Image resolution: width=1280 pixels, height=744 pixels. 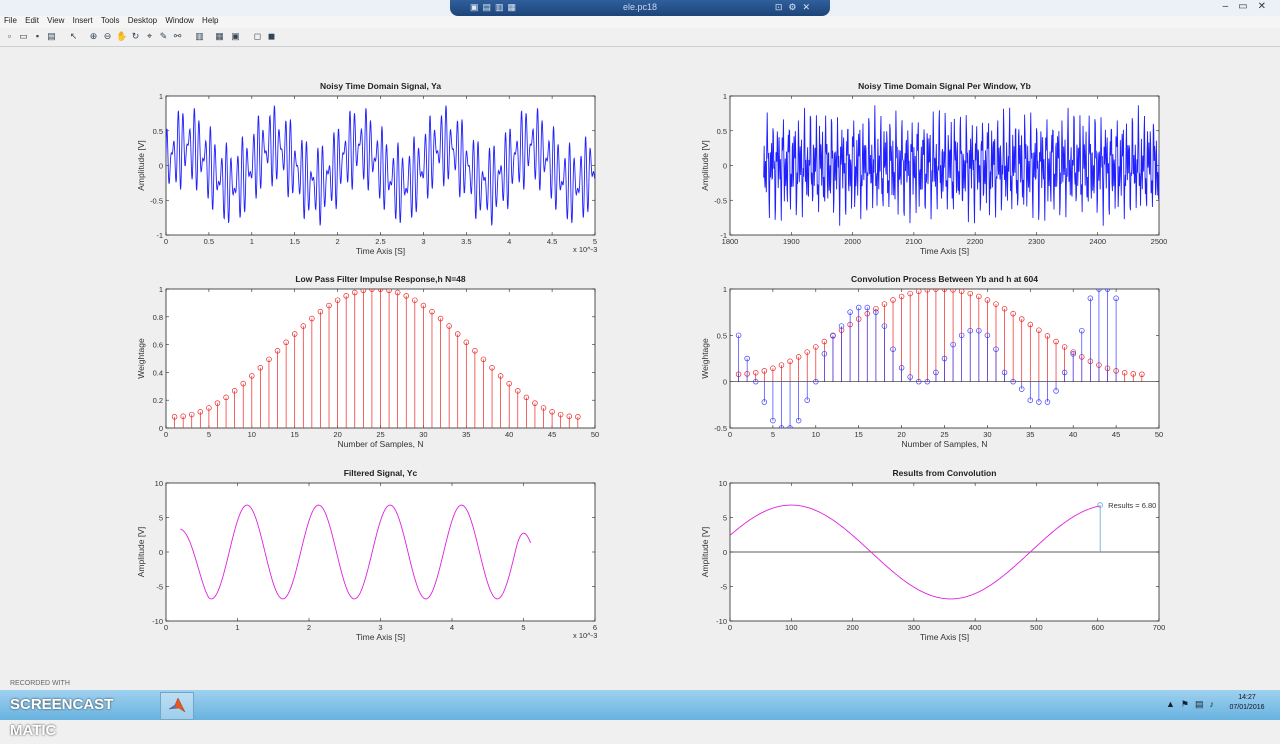 I want to click on menu-help: Help, so click(x=210, y=20).